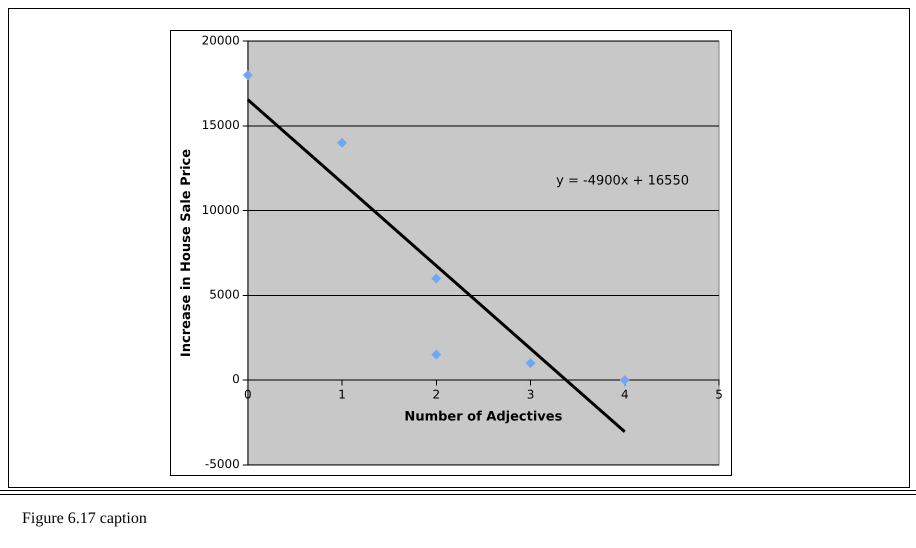 This screenshot has width=916, height=548. I want to click on y-tick-label: 0, so click(236, 379).